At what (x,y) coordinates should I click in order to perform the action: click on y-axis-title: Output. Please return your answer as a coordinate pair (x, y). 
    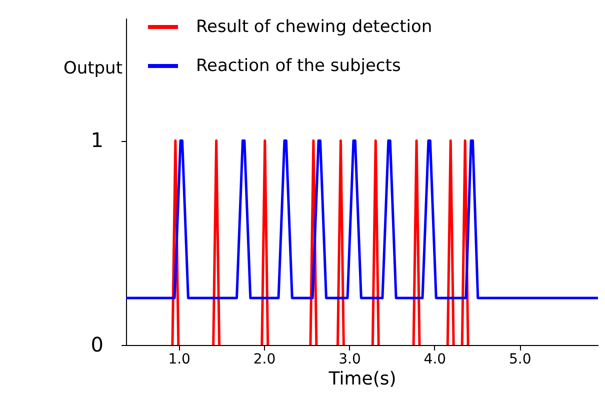
    Looking at the image, I should click on (93, 68).